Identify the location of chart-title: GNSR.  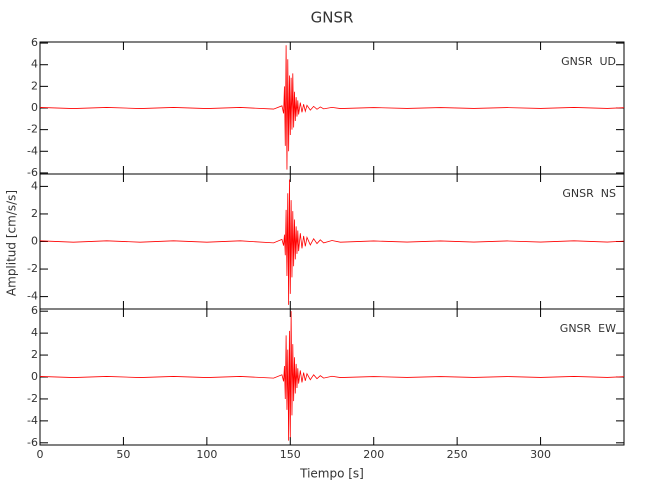
(332, 18).